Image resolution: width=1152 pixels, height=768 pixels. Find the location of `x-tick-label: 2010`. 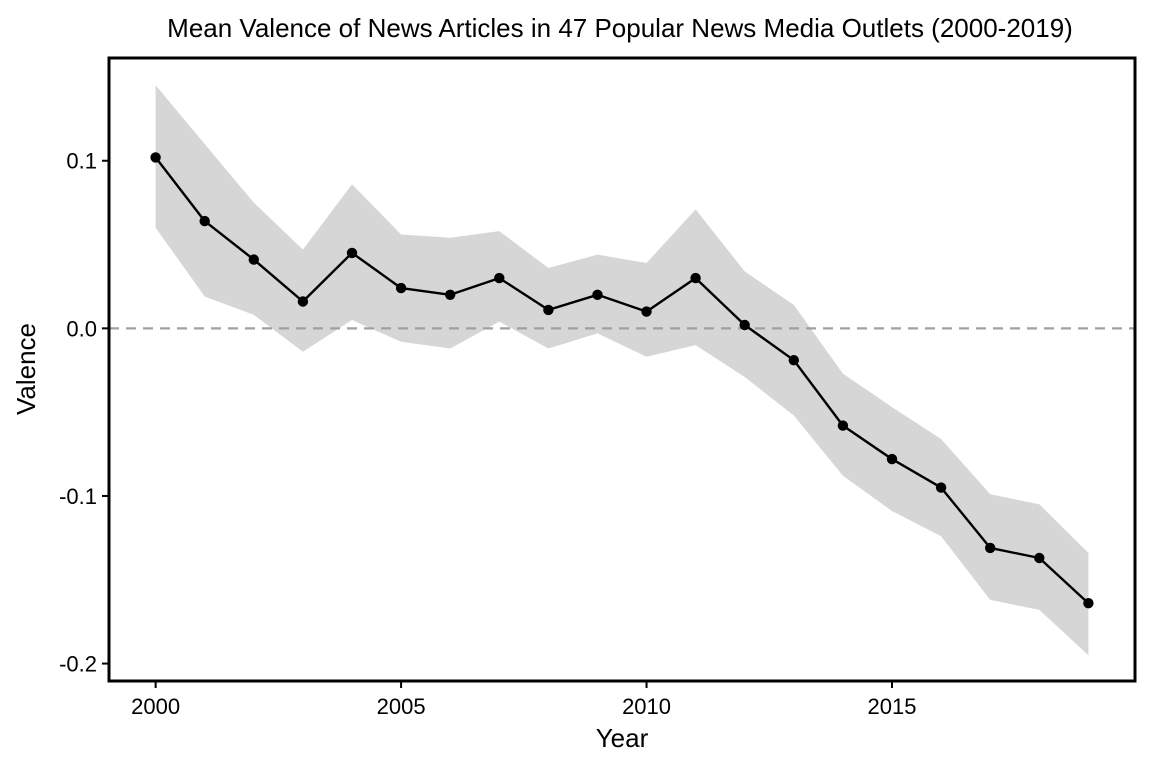

x-tick-label: 2010 is located at coordinates (646, 706).